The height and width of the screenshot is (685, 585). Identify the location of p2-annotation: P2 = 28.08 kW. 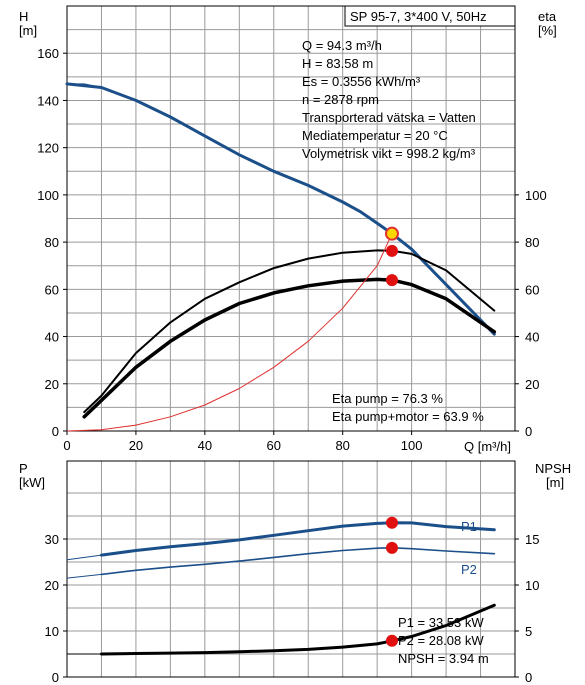
(441, 640).